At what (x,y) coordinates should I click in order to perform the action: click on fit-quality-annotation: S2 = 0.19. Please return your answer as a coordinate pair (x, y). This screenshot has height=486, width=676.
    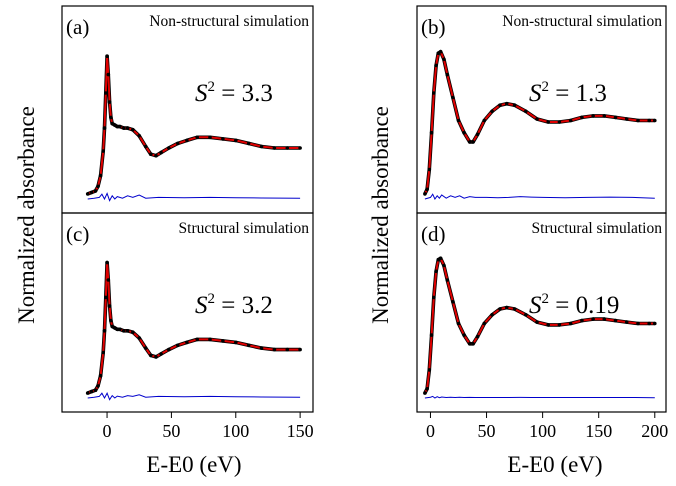
    Looking at the image, I should click on (574, 305).